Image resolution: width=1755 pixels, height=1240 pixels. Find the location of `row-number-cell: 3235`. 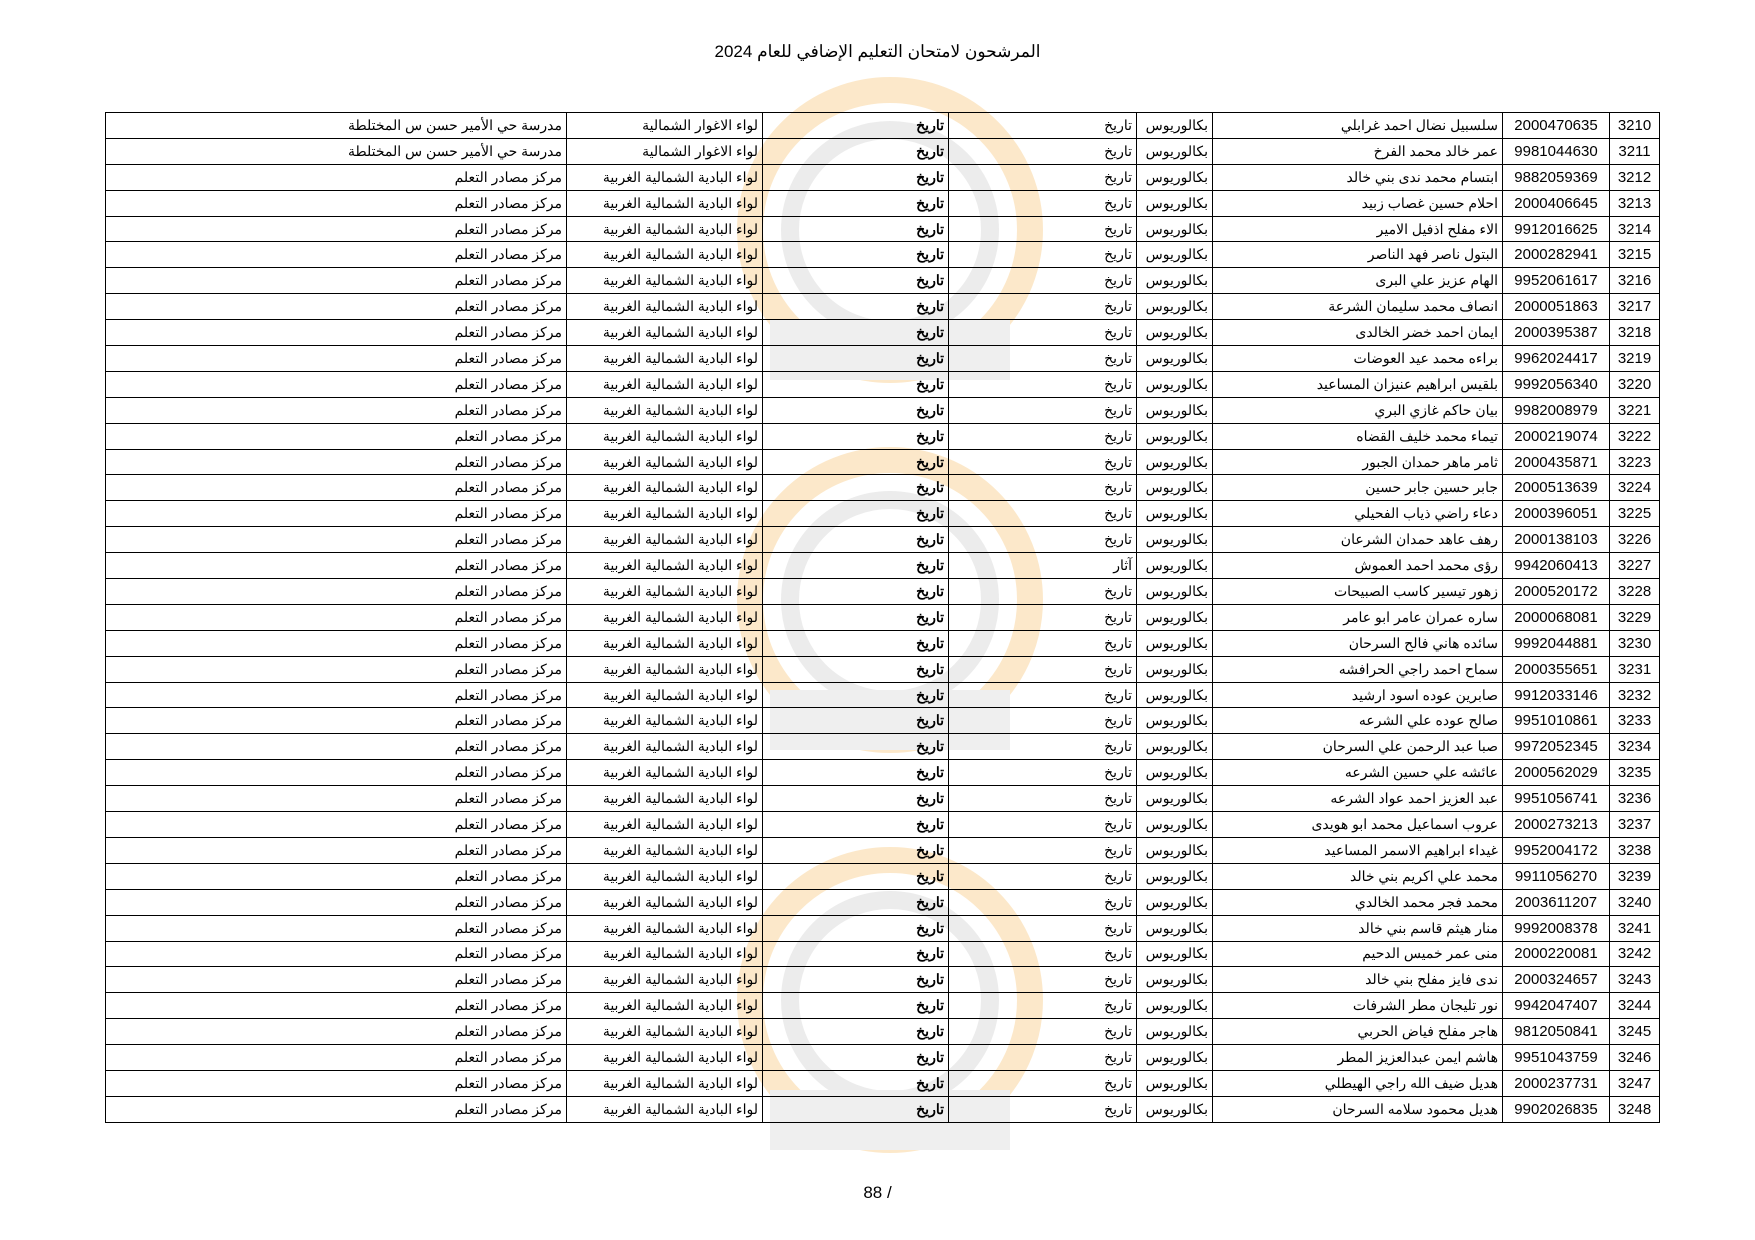

row-number-cell: 3235 is located at coordinates (1634, 773).